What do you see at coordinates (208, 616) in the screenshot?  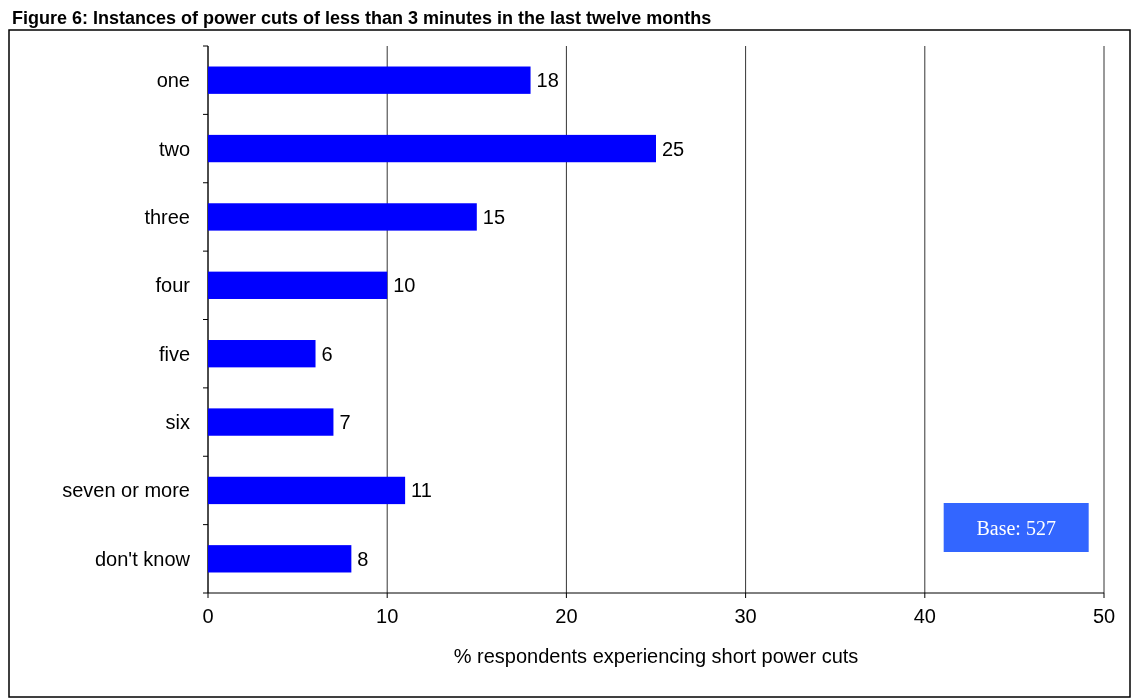 I see `x-tick-label: 0` at bounding box center [208, 616].